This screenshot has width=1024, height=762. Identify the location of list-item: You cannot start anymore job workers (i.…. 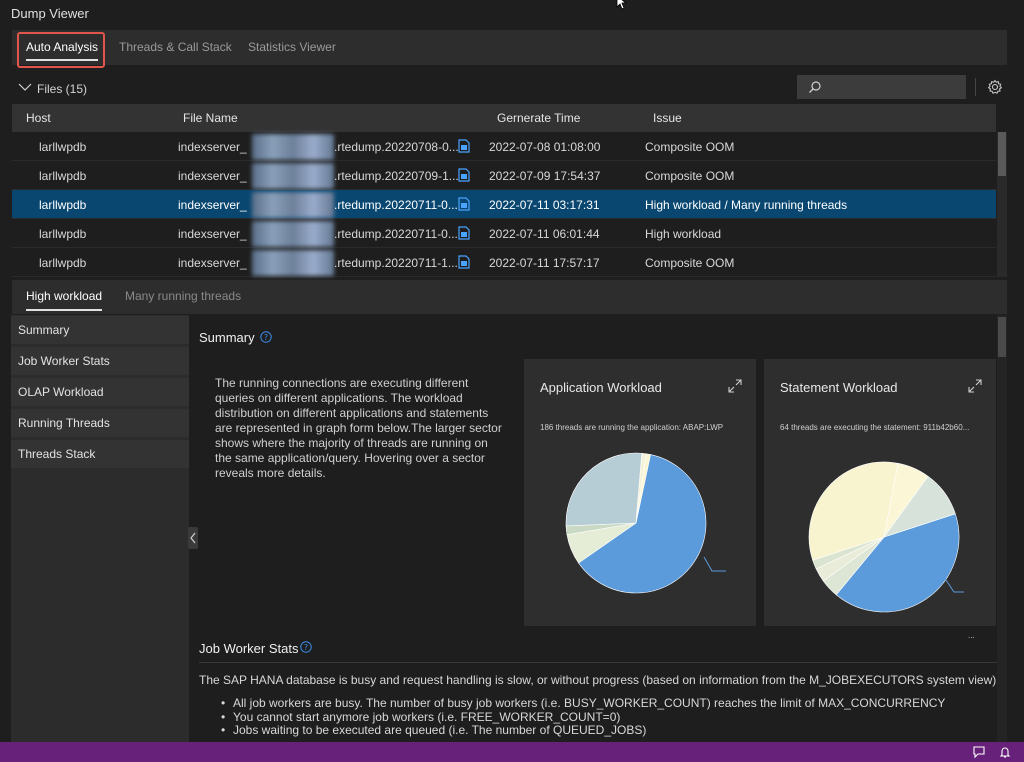
(583, 717).